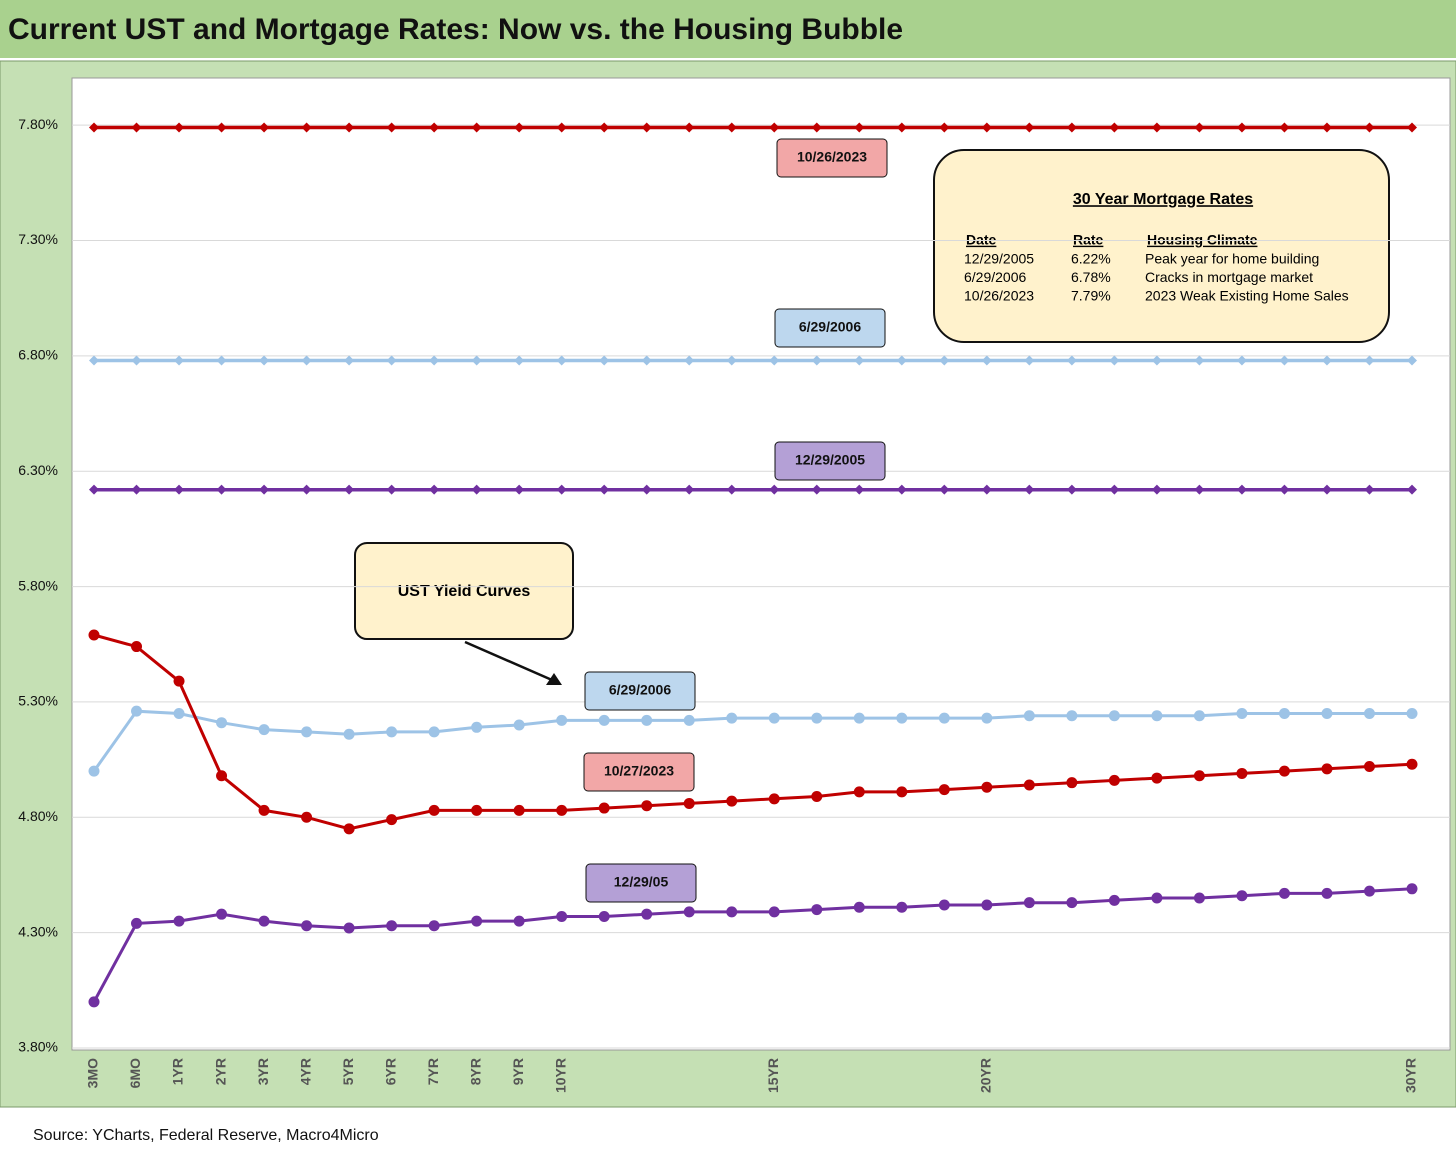  What do you see at coordinates (38, 470) in the screenshot?
I see `y-tick-label: 6.30%` at bounding box center [38, 470].